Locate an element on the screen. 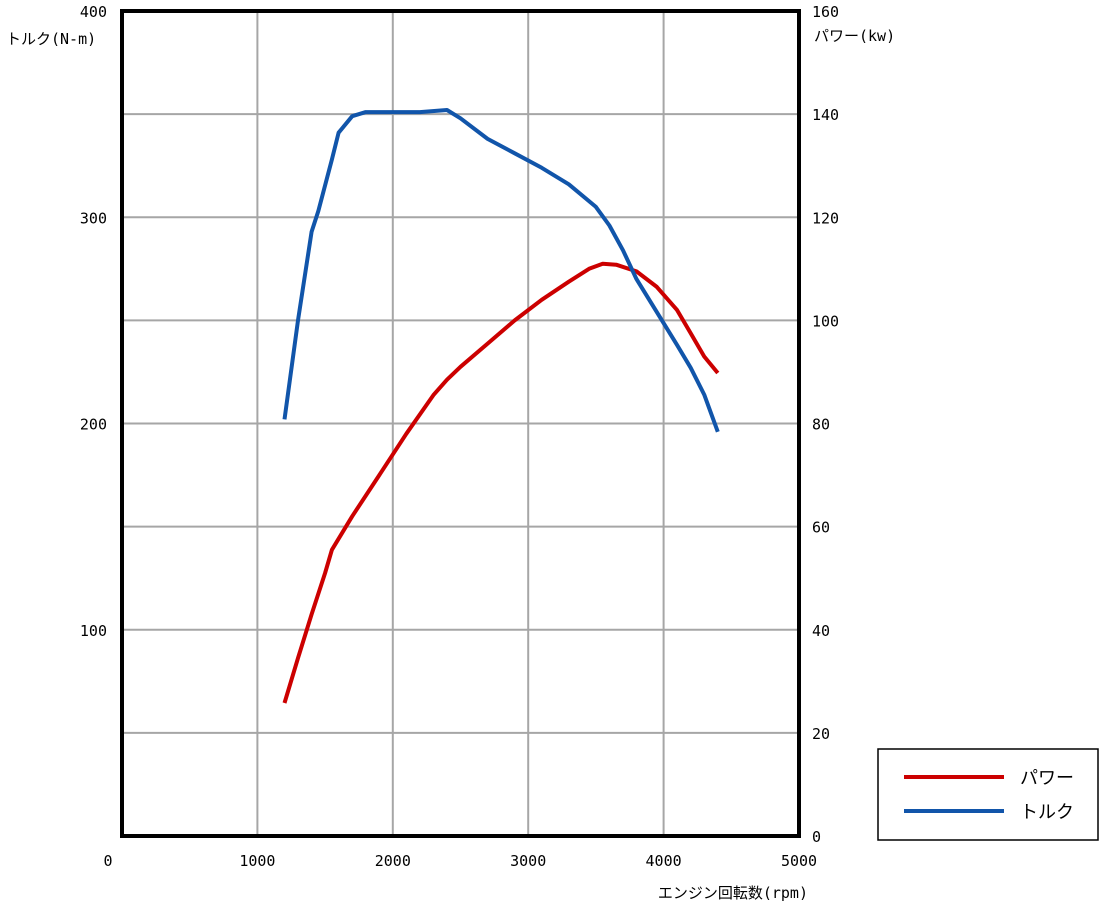  series-line-torque is located at coordinates (501, 270).